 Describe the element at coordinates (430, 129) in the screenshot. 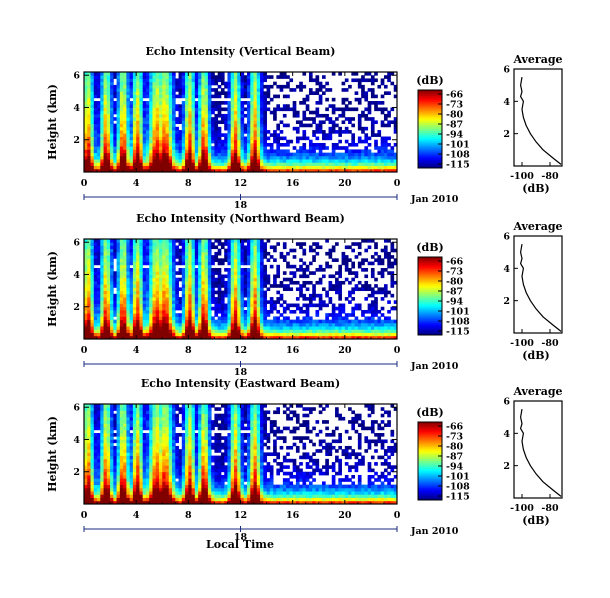

I see `colorbar-frame` at that location.